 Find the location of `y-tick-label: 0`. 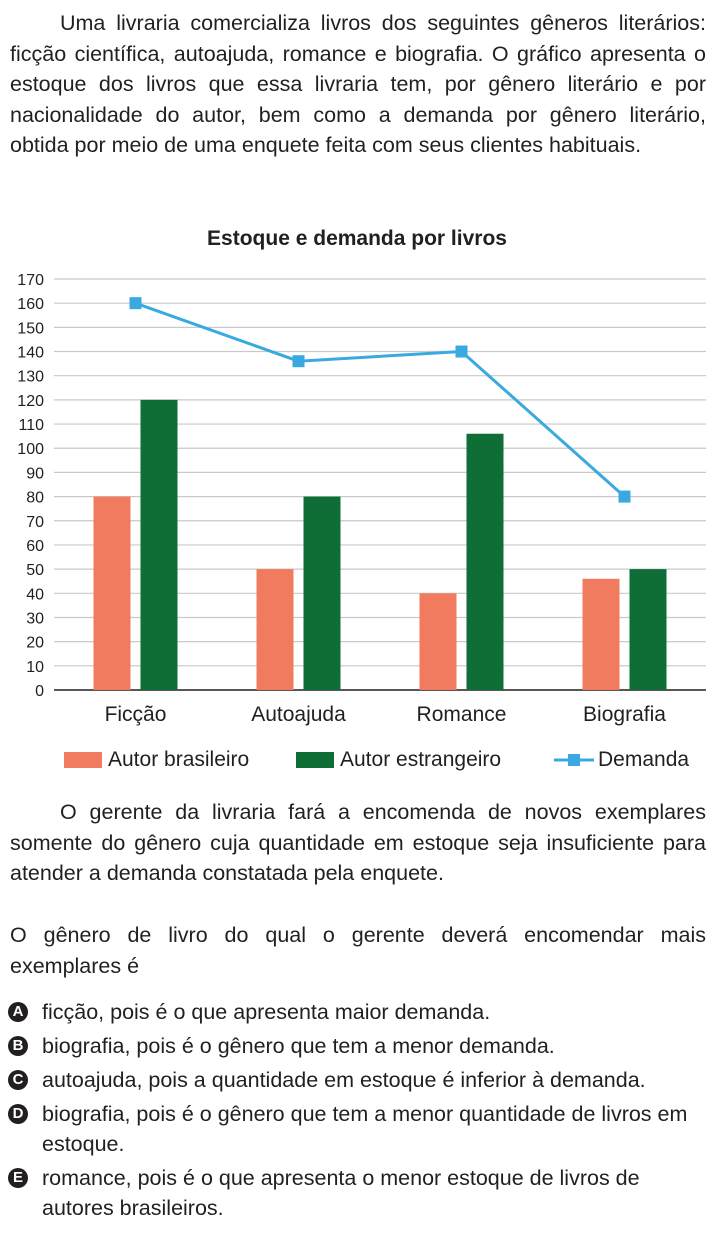

y-tick-label: 0 is located at coordinates (39, 691).